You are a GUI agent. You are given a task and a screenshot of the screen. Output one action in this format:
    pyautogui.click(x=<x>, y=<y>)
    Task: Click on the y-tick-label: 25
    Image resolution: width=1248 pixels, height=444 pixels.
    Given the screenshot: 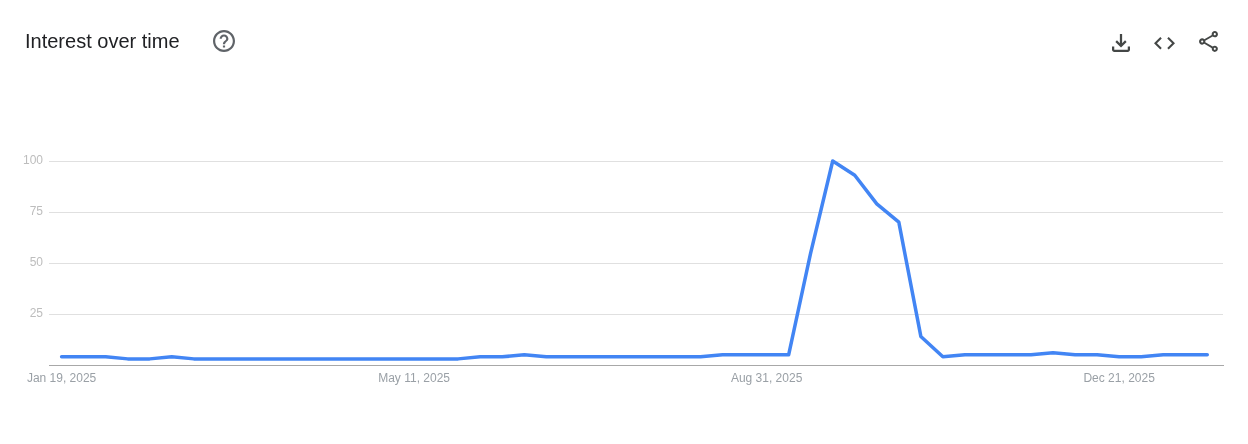 What is the action you would take?
    pyautogui.click(x=36, y=313)
    